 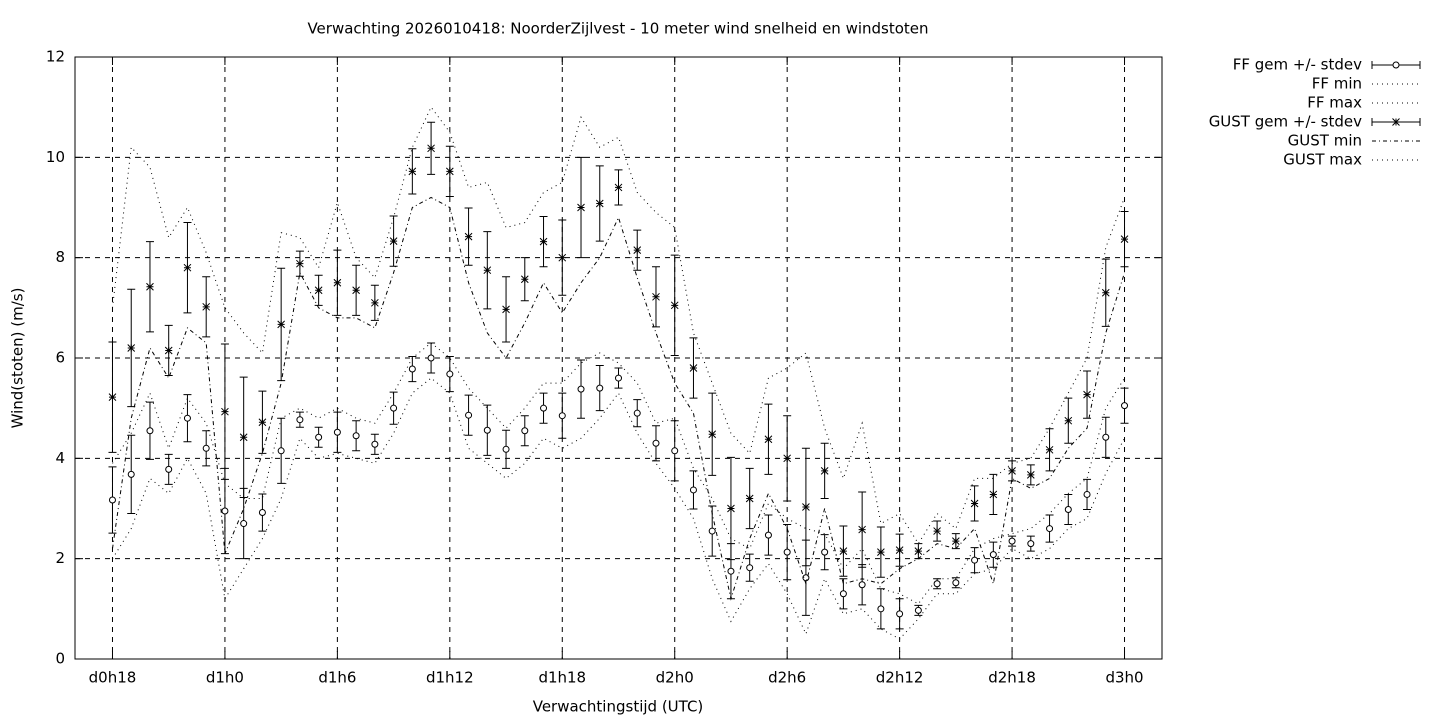 What do you see at coordinates (60, 358) in the screenshot?
I see `y-tick-label: 6` at bounding box center [60, 358].